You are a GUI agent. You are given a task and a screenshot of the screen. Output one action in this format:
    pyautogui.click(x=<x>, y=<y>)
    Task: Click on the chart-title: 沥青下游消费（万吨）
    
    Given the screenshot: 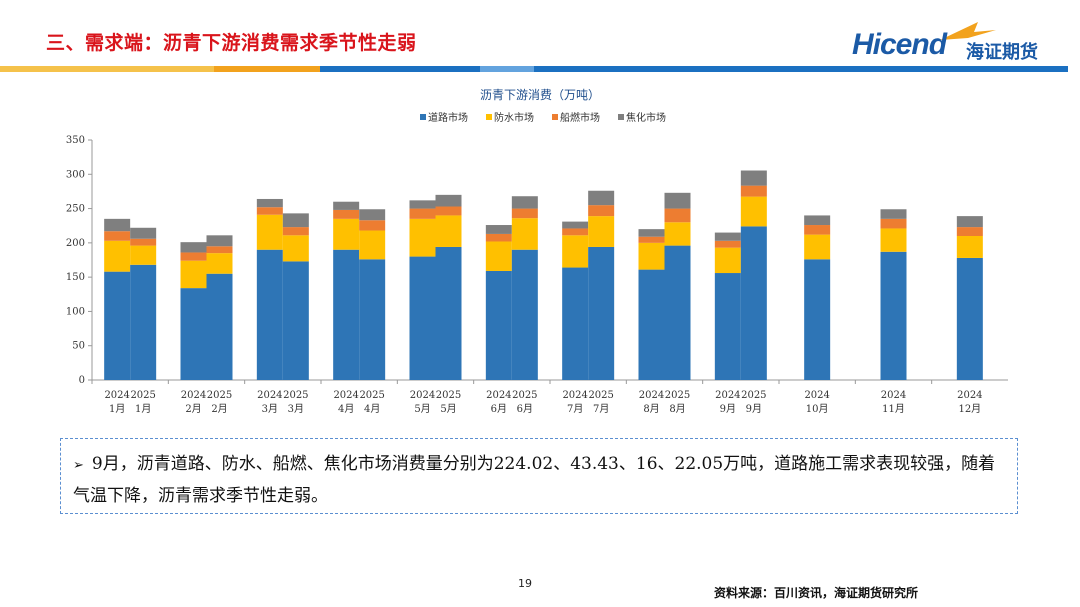 What is the action you would take?
    pyautogui.click(x=539, y=95)
    